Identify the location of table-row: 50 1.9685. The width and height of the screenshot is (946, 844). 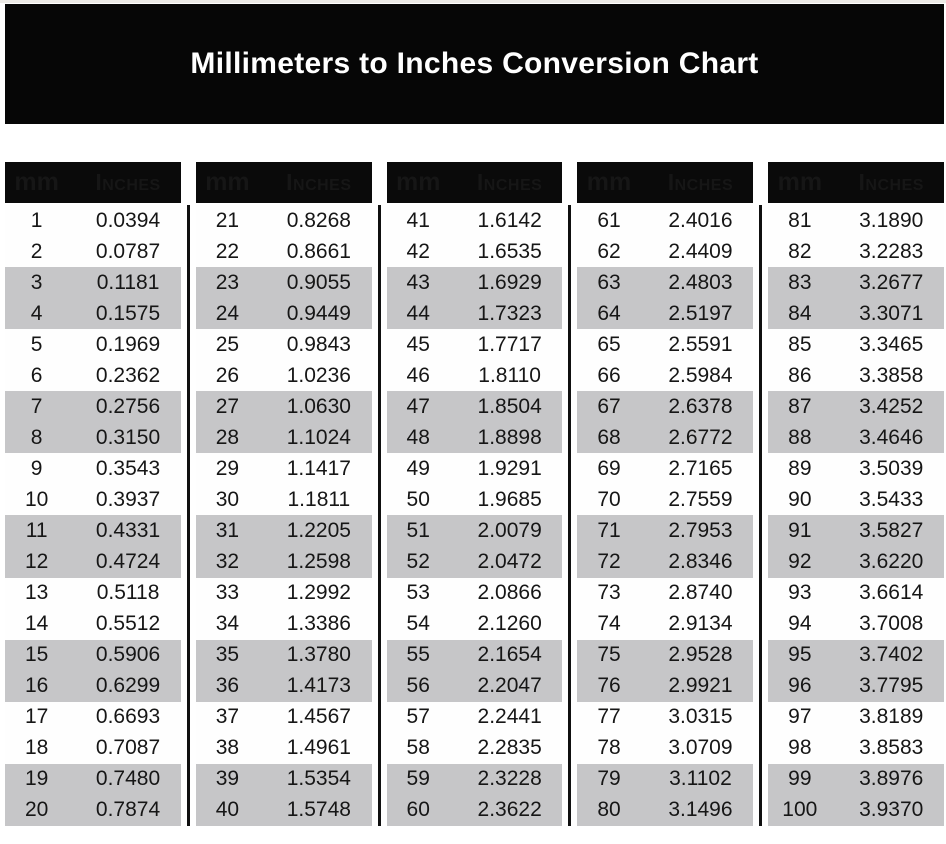
(474, 500).